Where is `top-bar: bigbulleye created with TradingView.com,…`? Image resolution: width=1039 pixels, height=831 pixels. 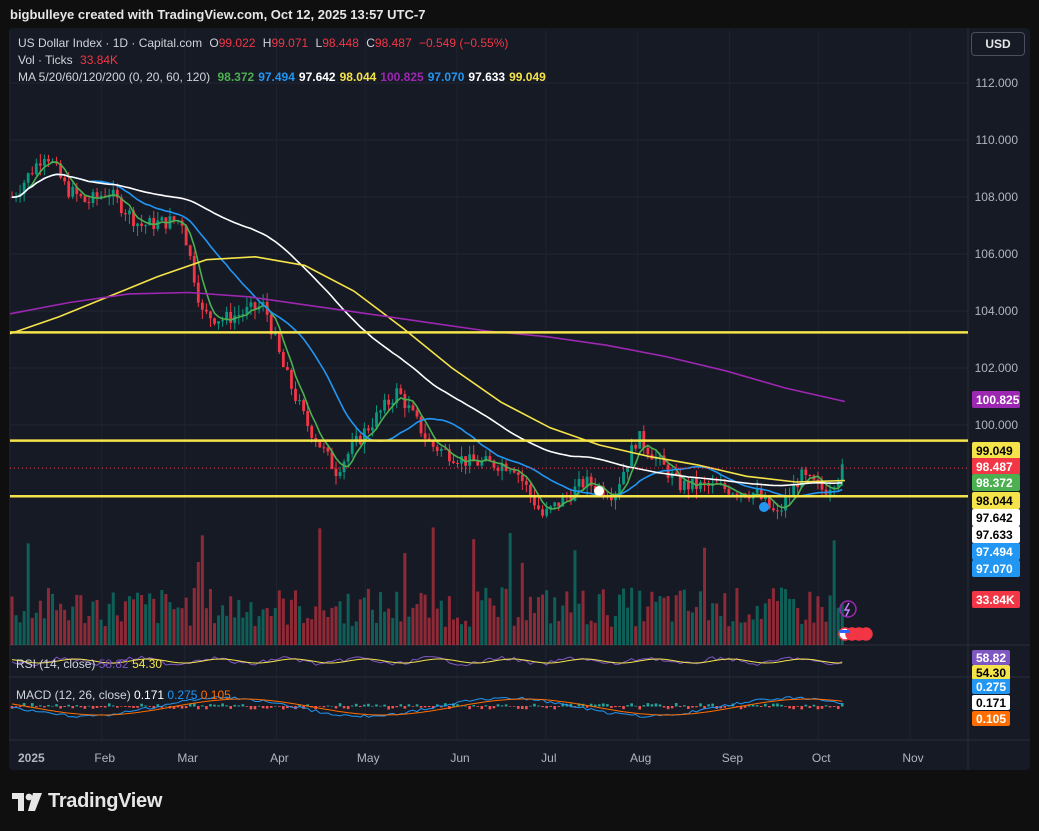
top-bar: bigbulleye created with TradingView.com,… is located at coordinates (519, 14).